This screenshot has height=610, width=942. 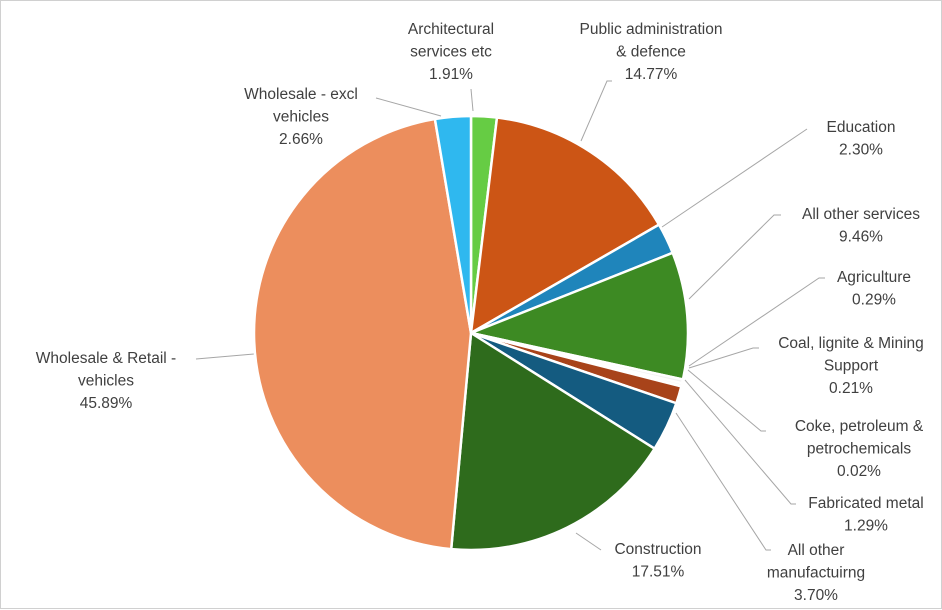 I want to click on slice-category: Support, so click(x=851, y=366).